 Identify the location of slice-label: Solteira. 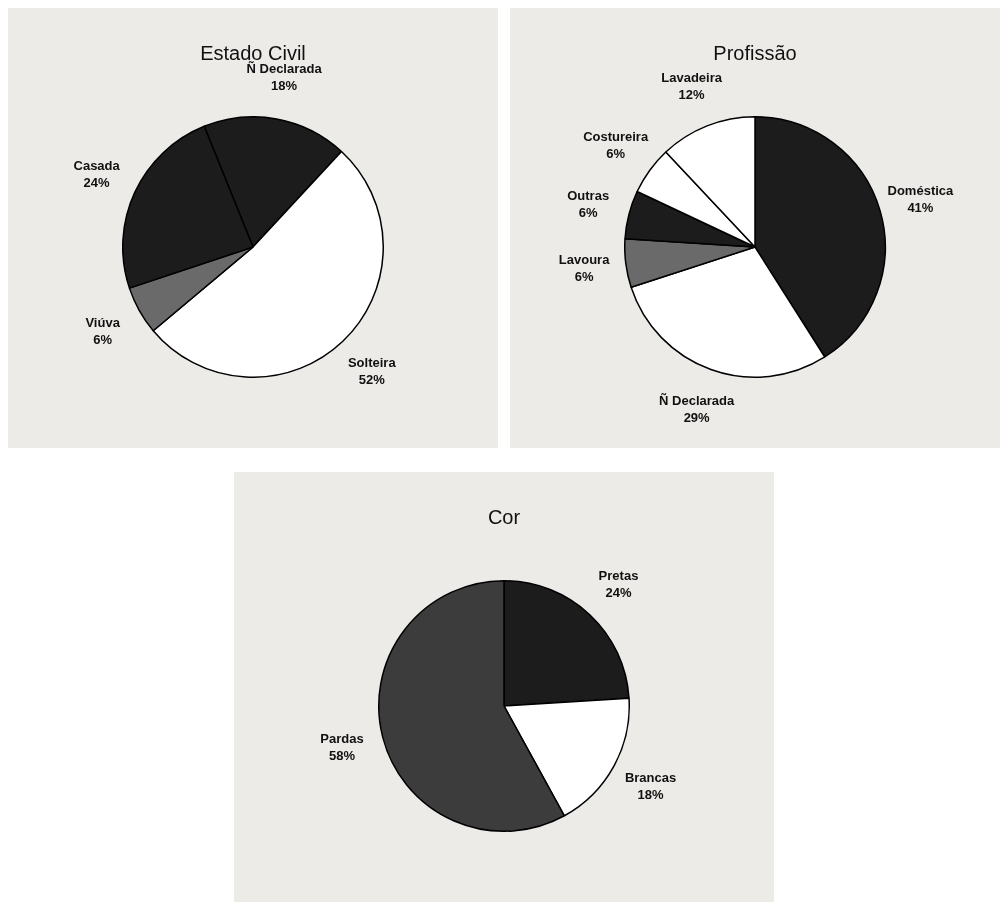
(372, 363).